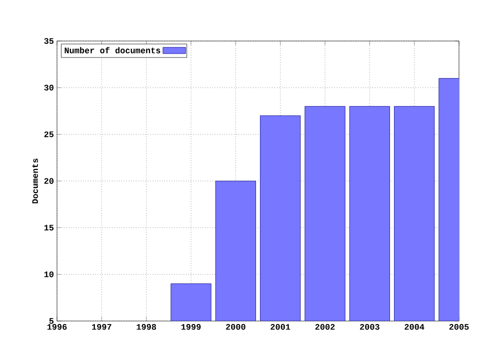 This screenshot has height=350, width=480. I want to click on x-tick-label: 1997, so click(102, 327).